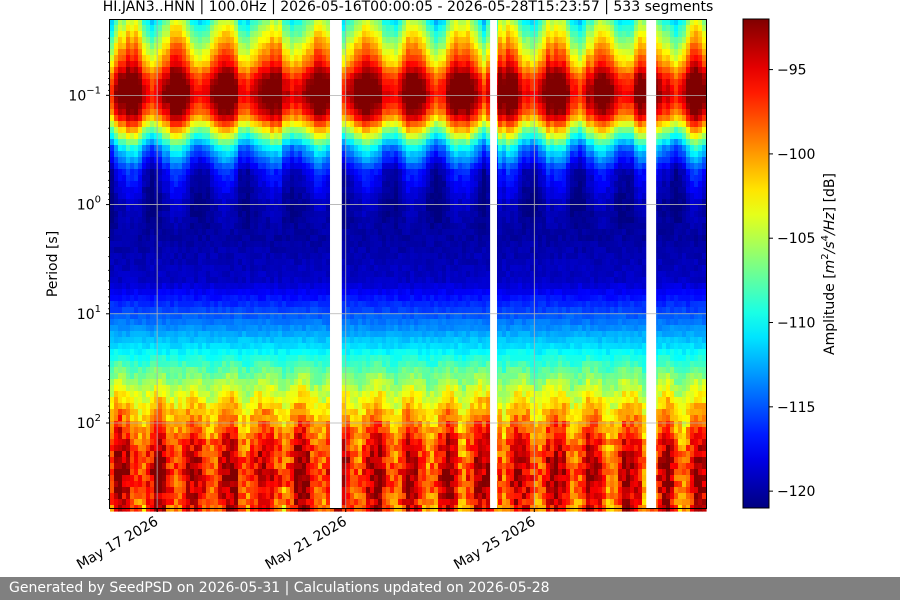 The image size is (900, 600). Describe the element at coordinates (89, 313) in the screenshot. I see `y-tick-label: 10¹` at that location.